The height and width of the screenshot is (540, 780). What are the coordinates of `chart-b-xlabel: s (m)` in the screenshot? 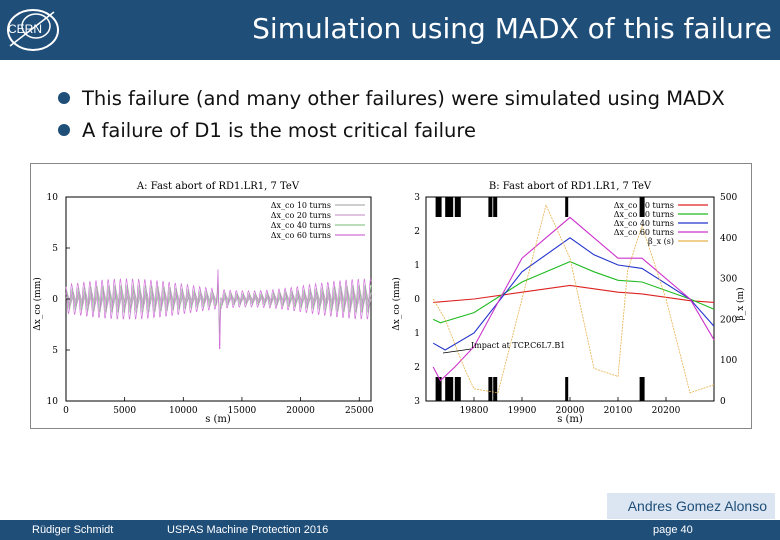 It's located at (570, 419).